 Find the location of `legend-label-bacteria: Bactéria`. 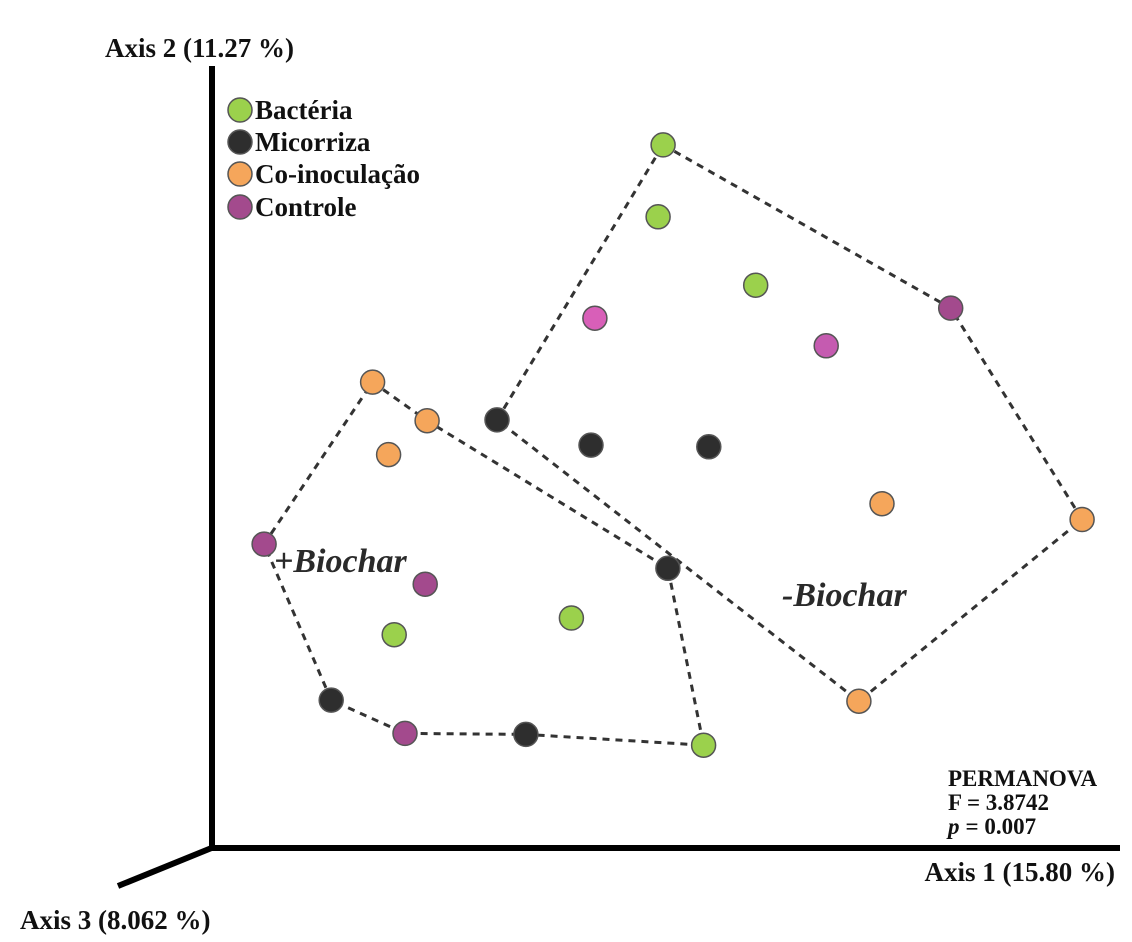

legend-label-bacteria: Bactéria is located at coordinates (304, 110).